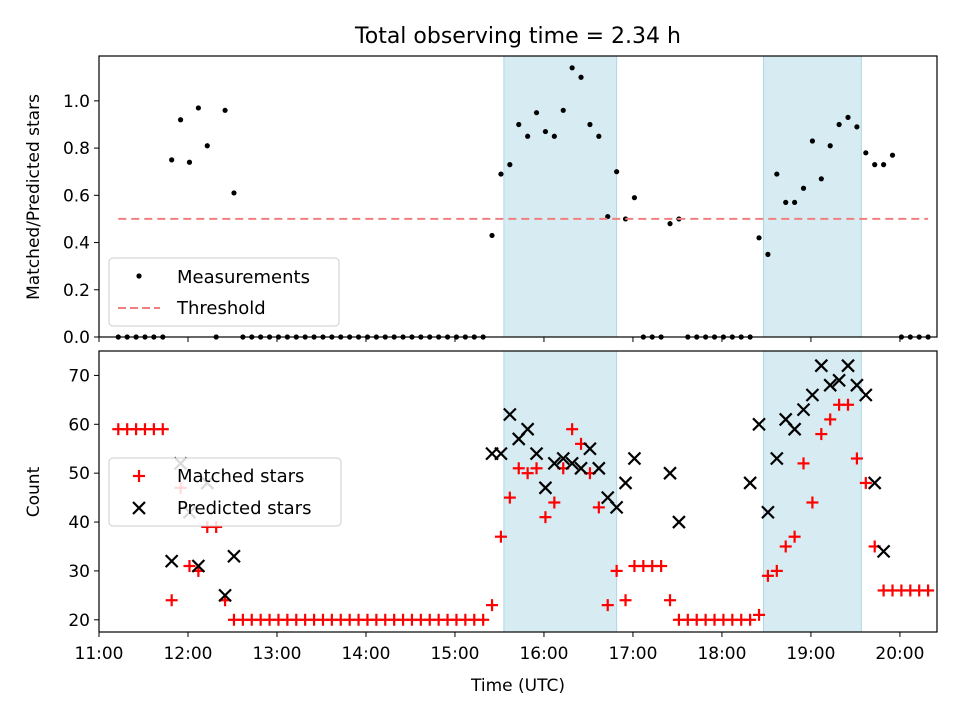 The image size is (960, 720). Describe the element at coordinates (721, 654) in the screenshot. I see `x-tick-label: 18:00` at that location.